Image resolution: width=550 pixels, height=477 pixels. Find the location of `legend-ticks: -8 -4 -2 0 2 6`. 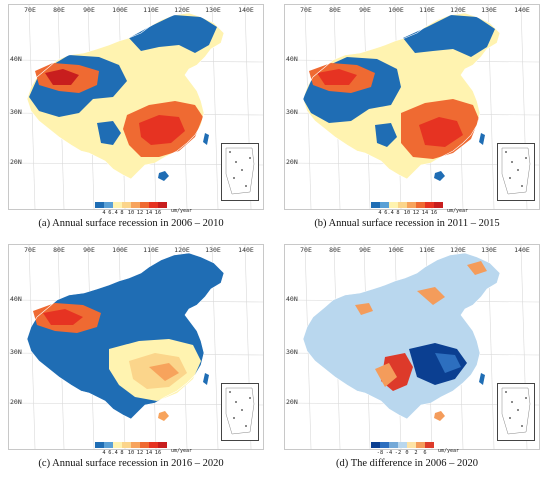

legend-ticks: -8 -4 -2 0 2 6 is located at coordinates (426, 454).